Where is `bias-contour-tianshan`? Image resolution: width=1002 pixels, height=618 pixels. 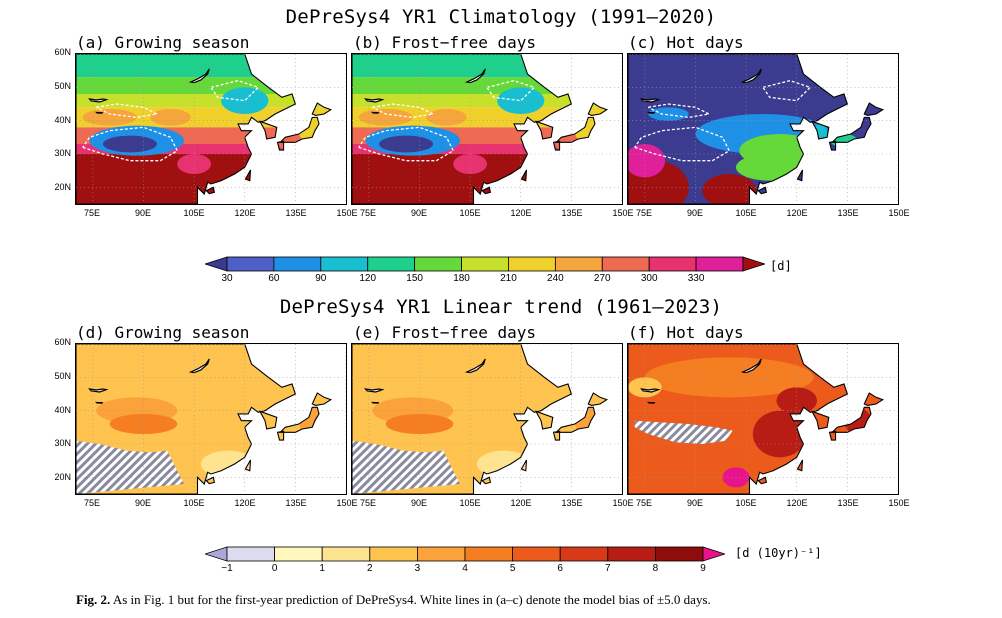 bias-contour-tianshan is located at coordinates (127, 111).